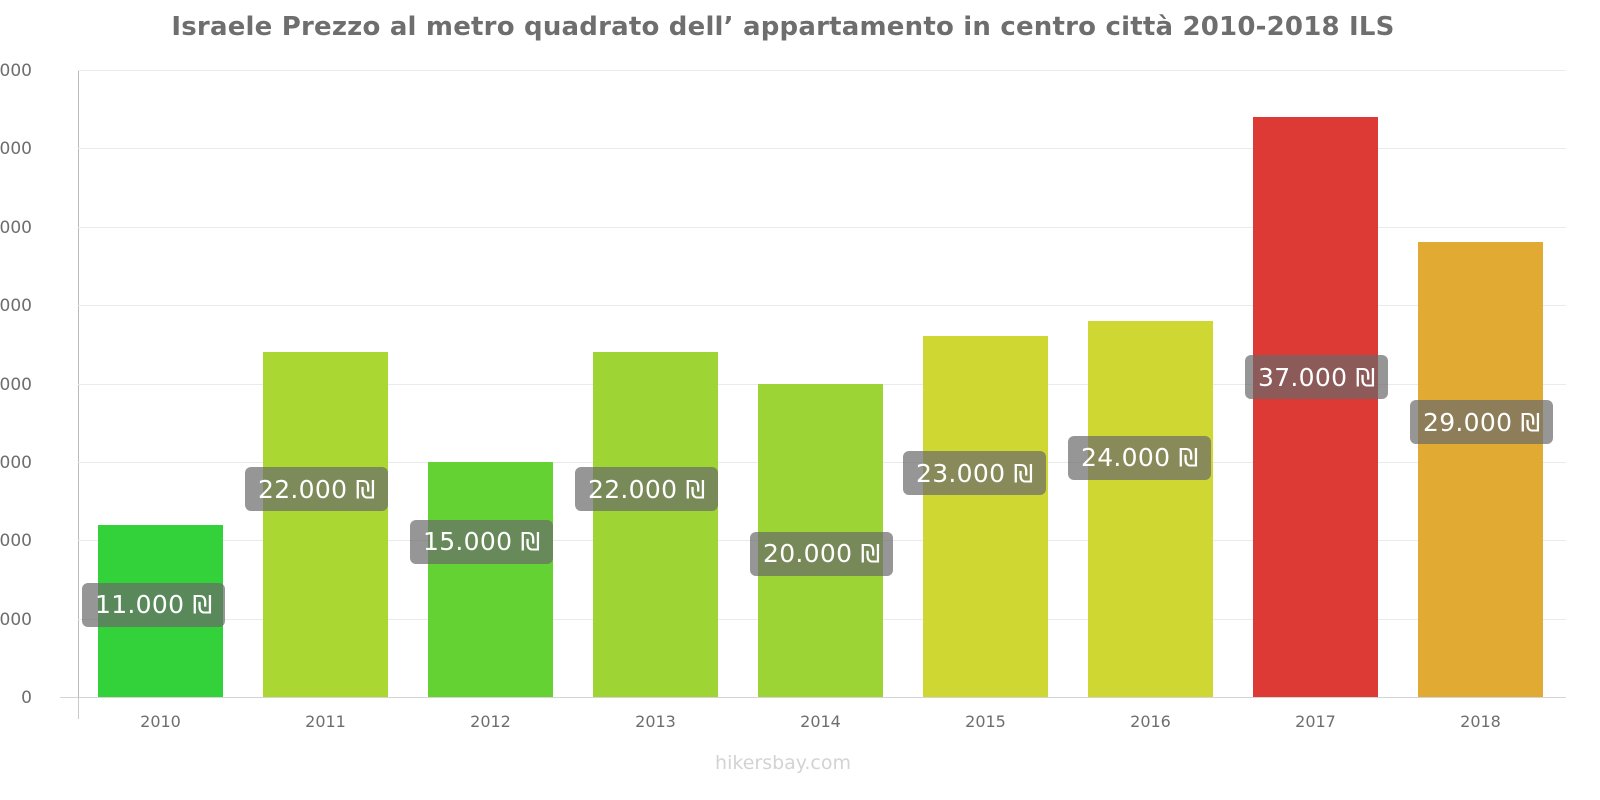  What do you see at coordinates (1140, 457) in the screenshot?
I see `bar-value-label: 24.000 ₪` at bounding box center [1140, 457].